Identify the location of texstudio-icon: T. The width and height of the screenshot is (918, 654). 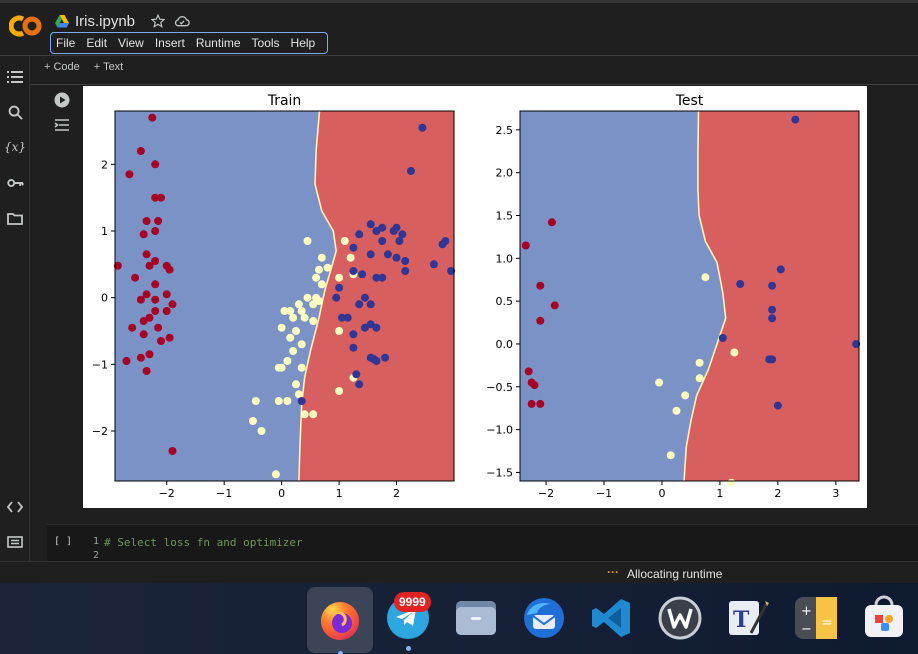
(748, 618).